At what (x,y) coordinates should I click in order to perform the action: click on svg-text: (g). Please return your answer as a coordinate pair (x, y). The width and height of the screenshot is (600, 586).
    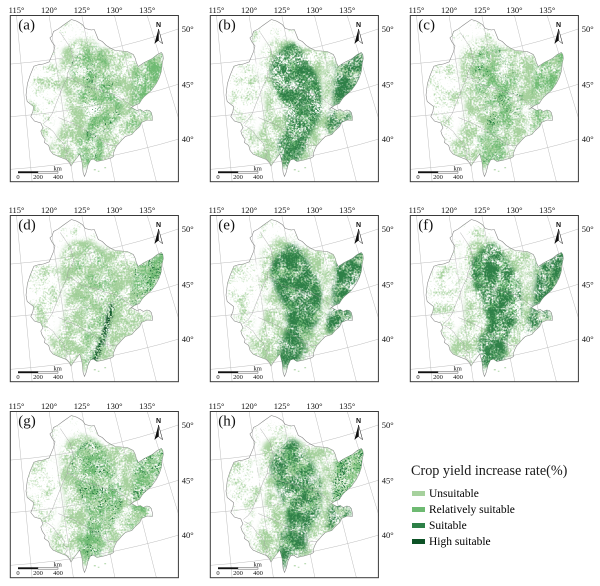
    Looking at the image, I should click on (27, 421).